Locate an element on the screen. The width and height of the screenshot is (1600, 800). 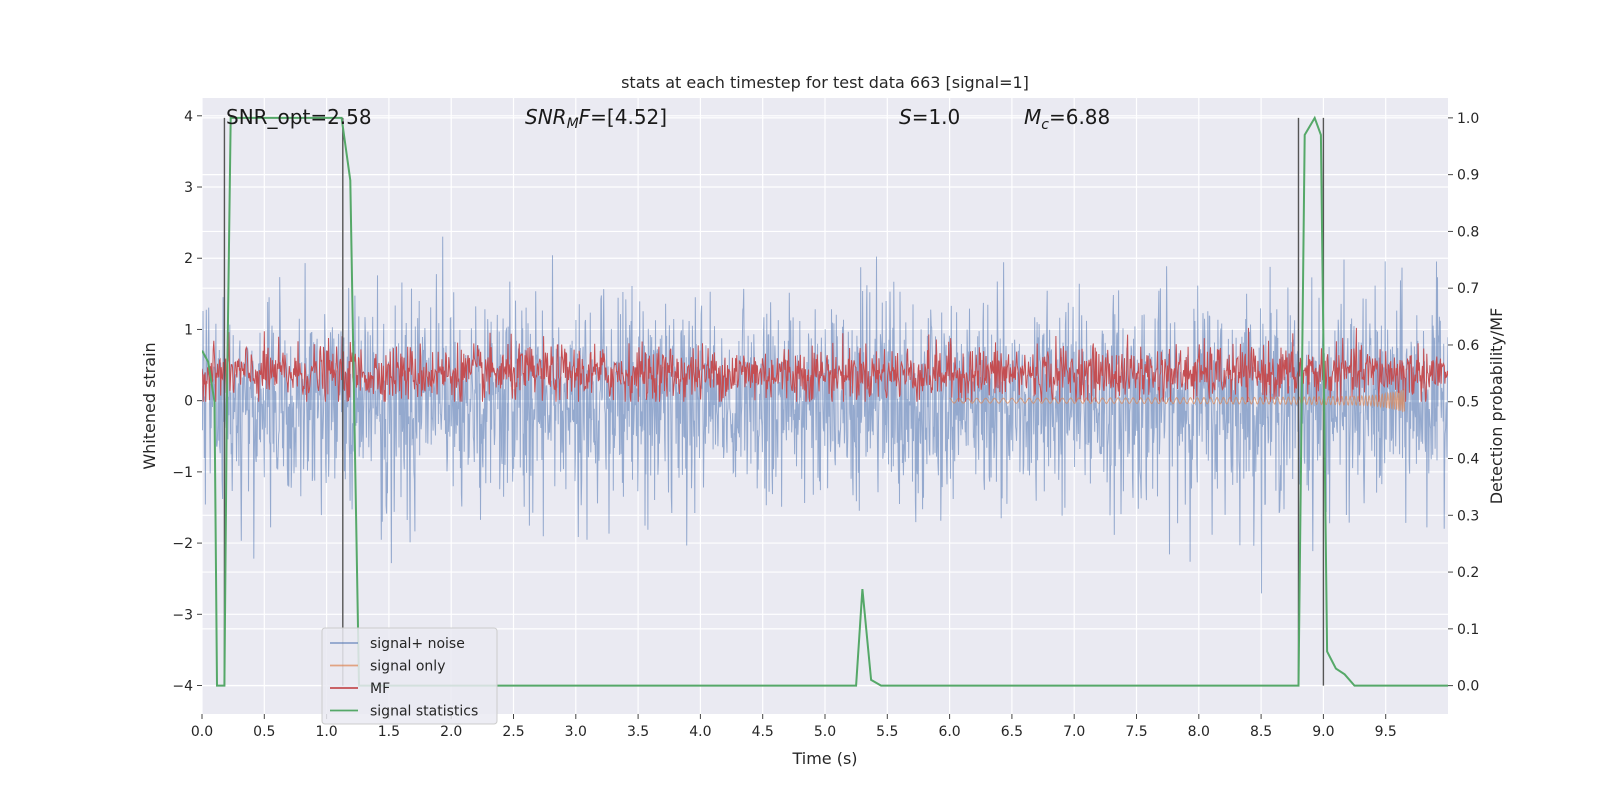
y-left-tick-label: 1 is located at coordinates (188, 330).